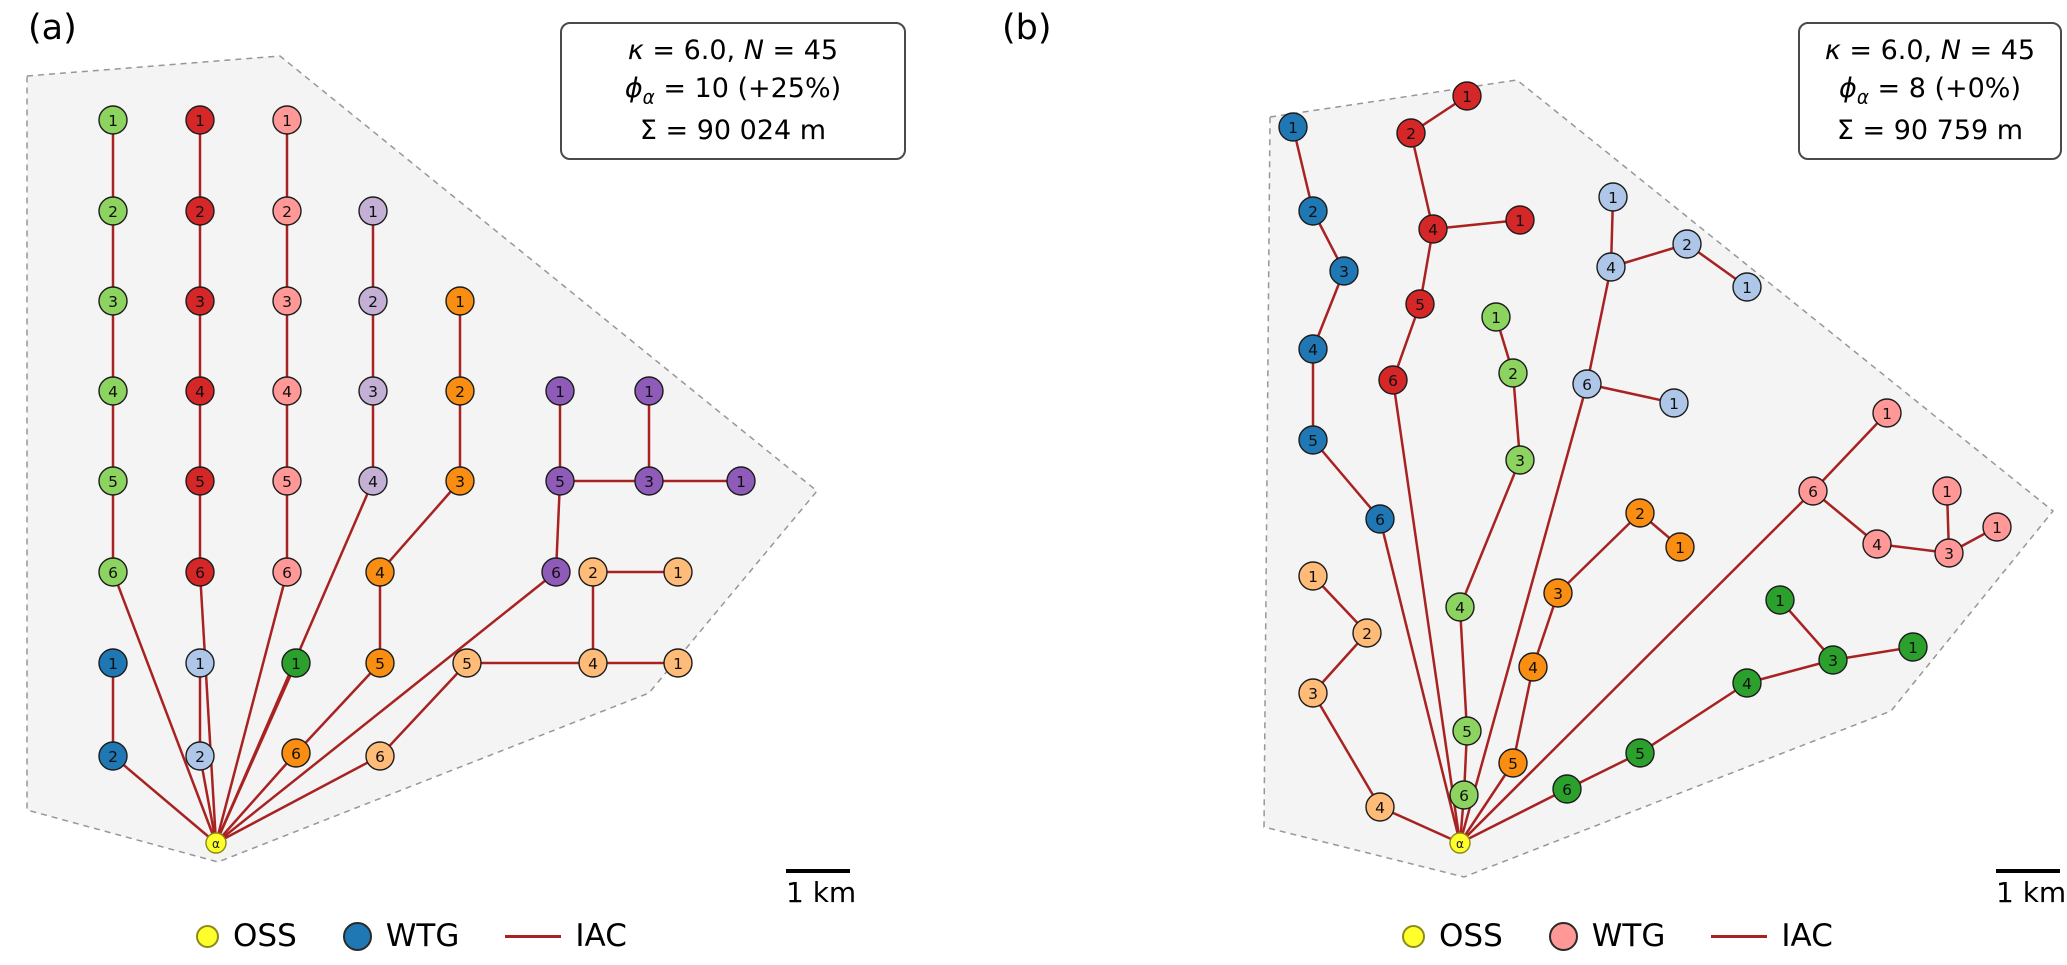 This screenshot has height=965, width=2067. What do you see at coordinates (821, 892) in the screenshot?
I see `scalebar-label: 1 km` at bounding box center [821, 892].